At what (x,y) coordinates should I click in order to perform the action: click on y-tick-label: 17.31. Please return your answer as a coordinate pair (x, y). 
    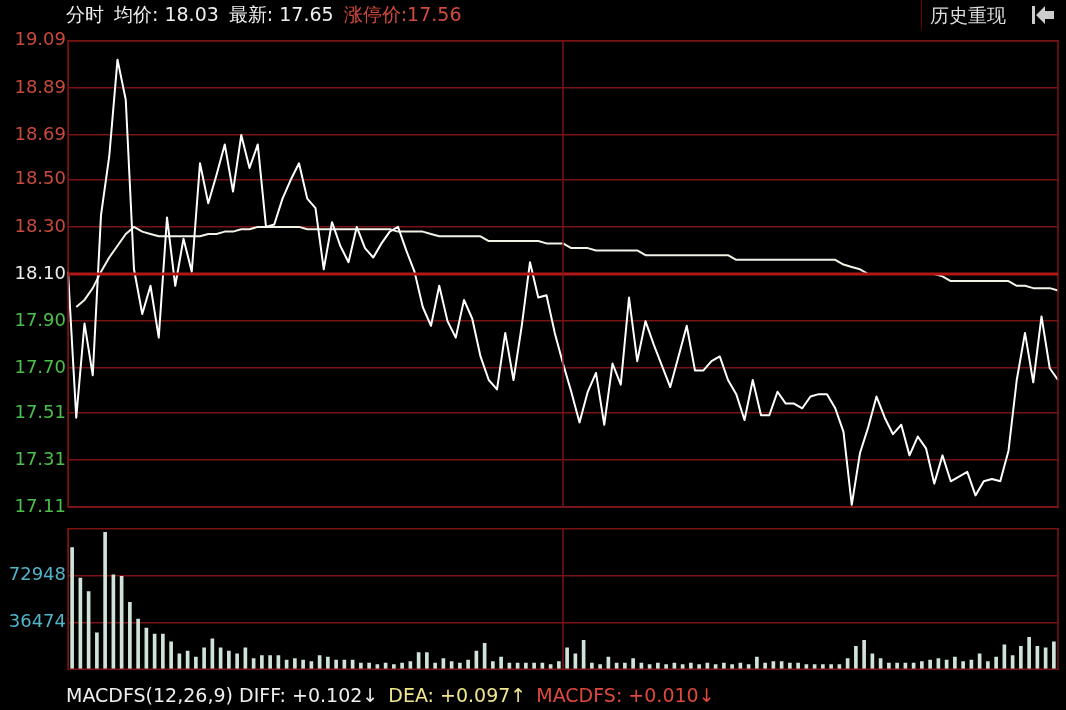
    Looking at the image, I should click on (40, 458).